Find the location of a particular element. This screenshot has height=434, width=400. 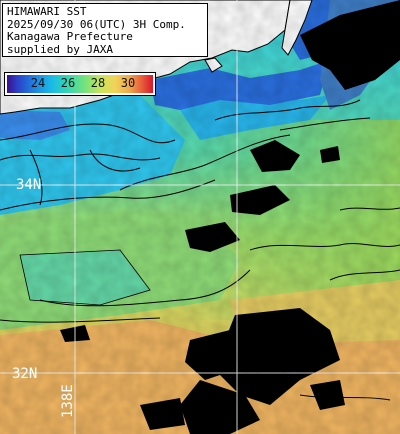

title-line-1: HIMAWARI SST is located at coordinates (47, 11).